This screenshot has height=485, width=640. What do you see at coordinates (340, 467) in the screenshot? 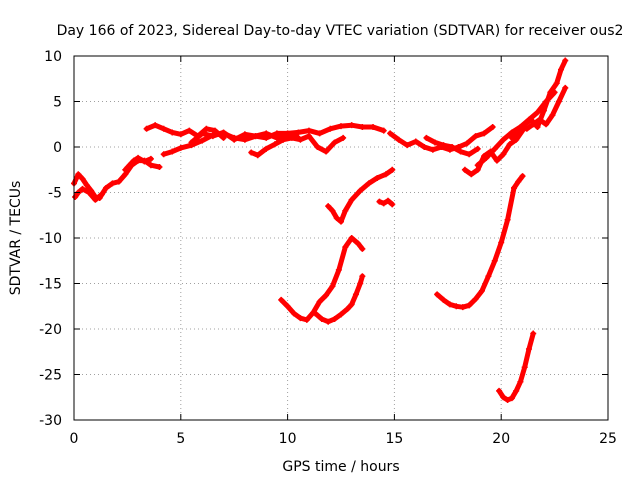
I see `x-axis-label: GPS time / hours` at bounding box center [340, 467].